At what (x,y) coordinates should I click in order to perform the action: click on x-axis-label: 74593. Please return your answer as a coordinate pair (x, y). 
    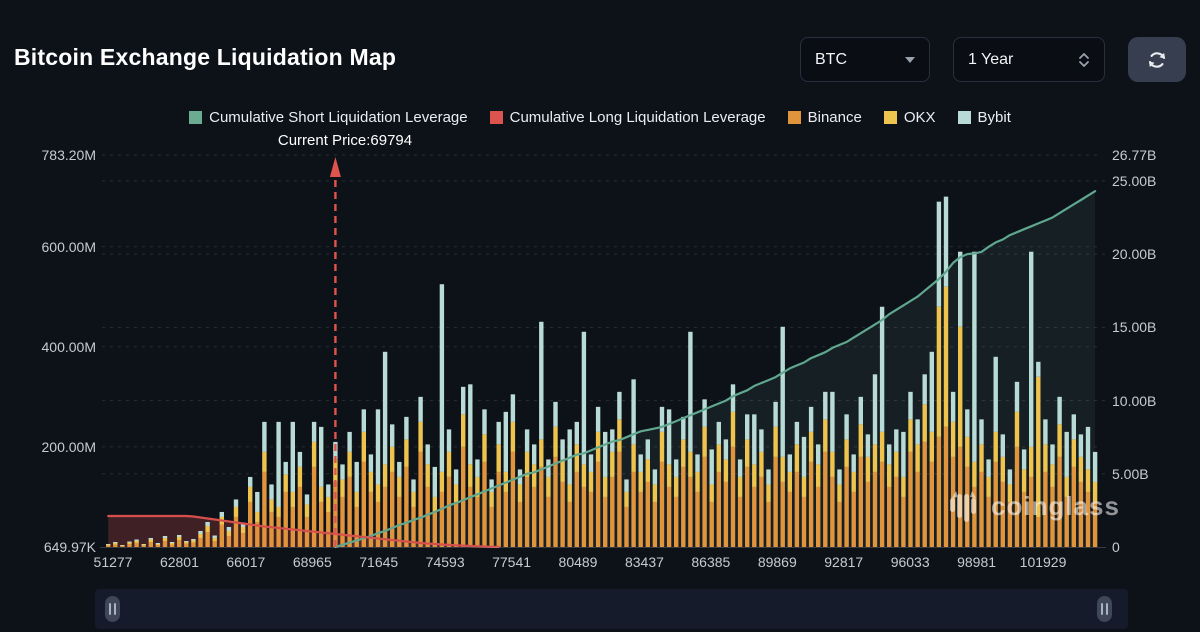
    Looking at the image, I should click on (445, 562).